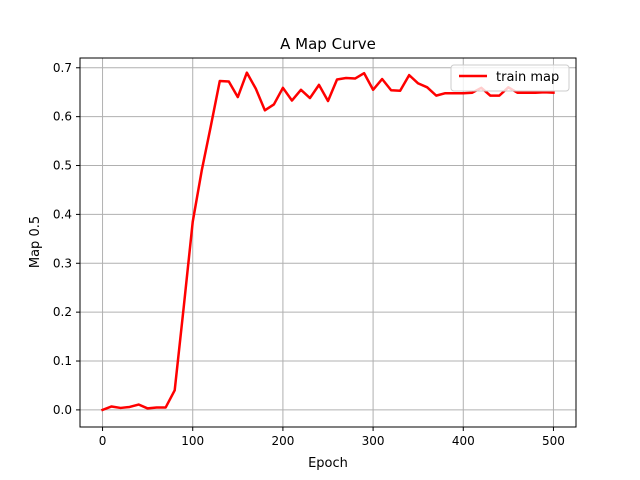 The height and width of the screenshot is (480, 640). I want to click on y-tick-label: 0.2, so click(62, 312).